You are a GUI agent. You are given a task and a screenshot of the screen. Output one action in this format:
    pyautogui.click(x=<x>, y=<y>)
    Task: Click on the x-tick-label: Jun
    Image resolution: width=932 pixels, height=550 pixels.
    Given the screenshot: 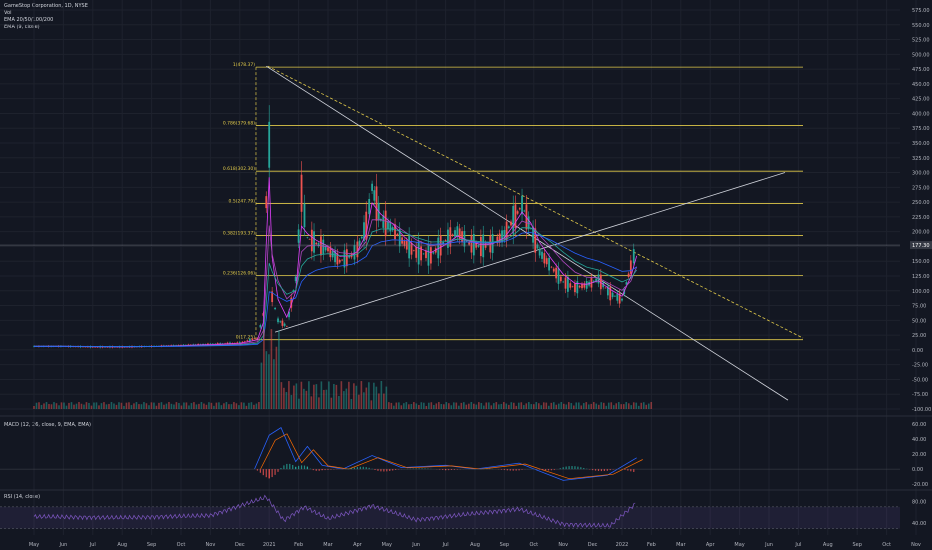 What is the action you would take?
    pyautogui.click(x=768, y=545)
    